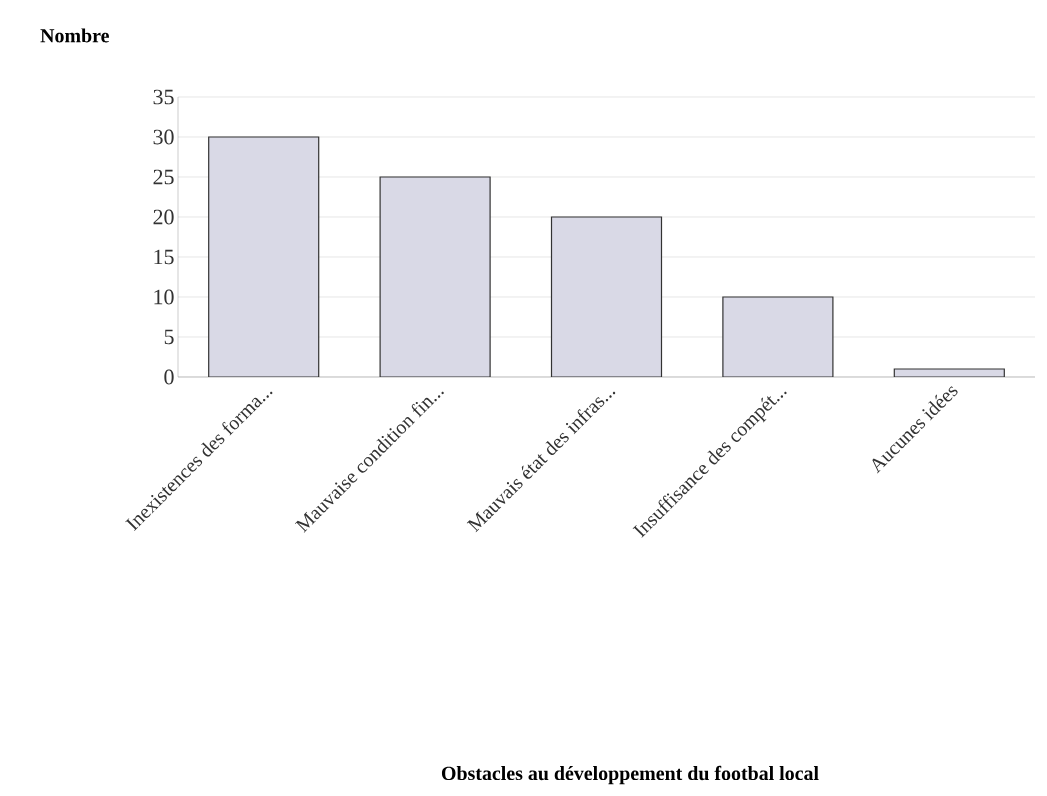 Image resolution: width=1047 pixels, height=796 pixels. Describe the element at coordinates (164, 257) in the screenshot. I see `y-tick-label: 15` at that location.